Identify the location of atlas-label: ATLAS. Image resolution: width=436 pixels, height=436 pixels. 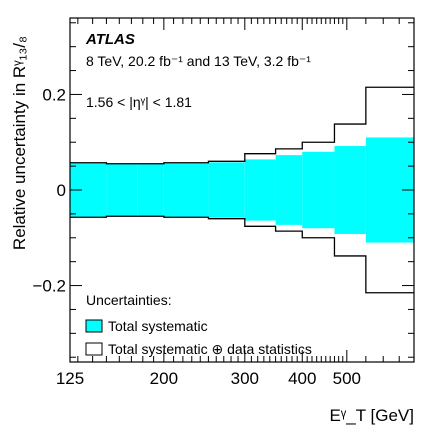
(110, 39).